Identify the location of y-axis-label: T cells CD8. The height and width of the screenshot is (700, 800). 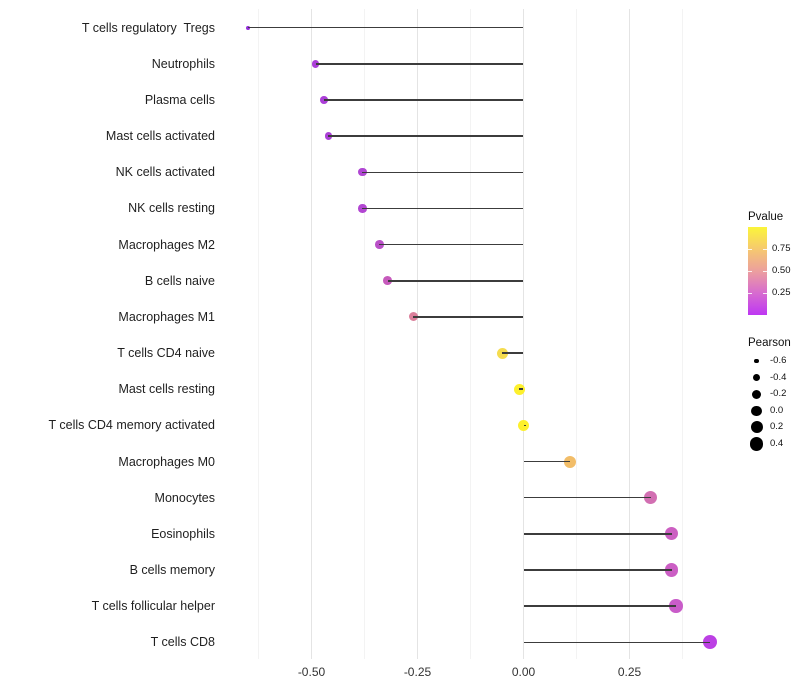
(182, 642).